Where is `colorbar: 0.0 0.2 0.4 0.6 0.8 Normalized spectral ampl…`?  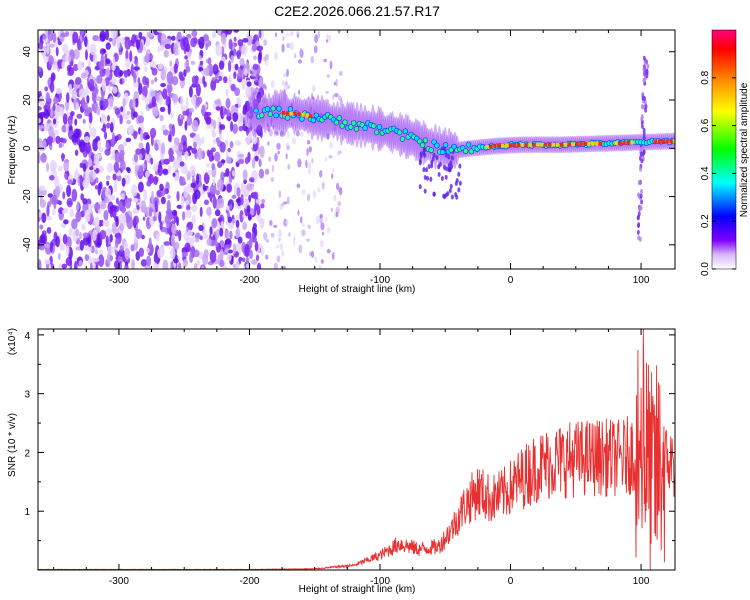 colorbar: 0.0 0.2 0.4 0.6 0.8 Normalized spectral ampl… is located at coordinates (725, 152).